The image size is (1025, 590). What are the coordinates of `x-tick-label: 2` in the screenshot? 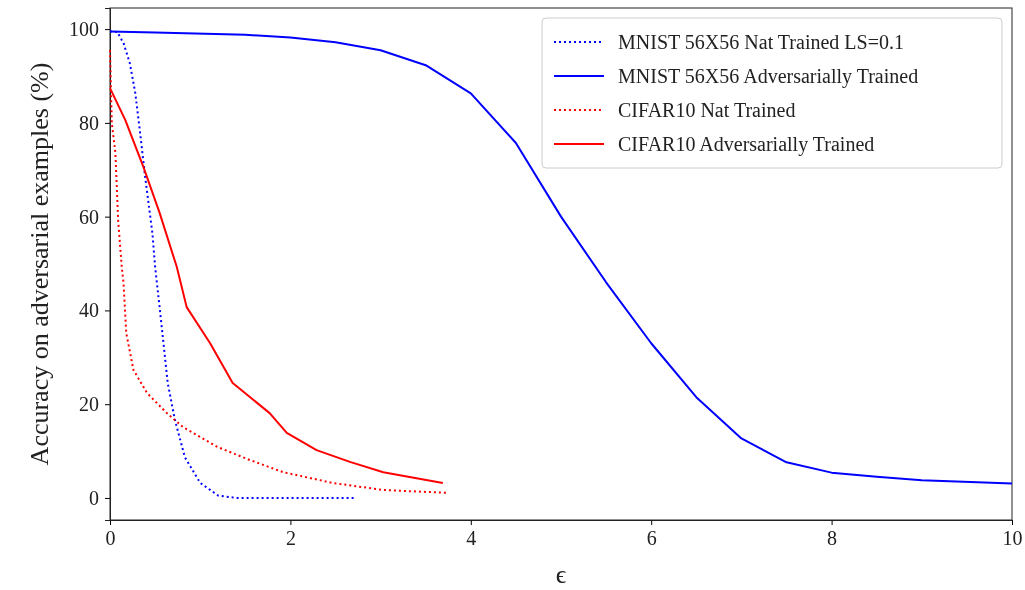 It's located at (290, 538).